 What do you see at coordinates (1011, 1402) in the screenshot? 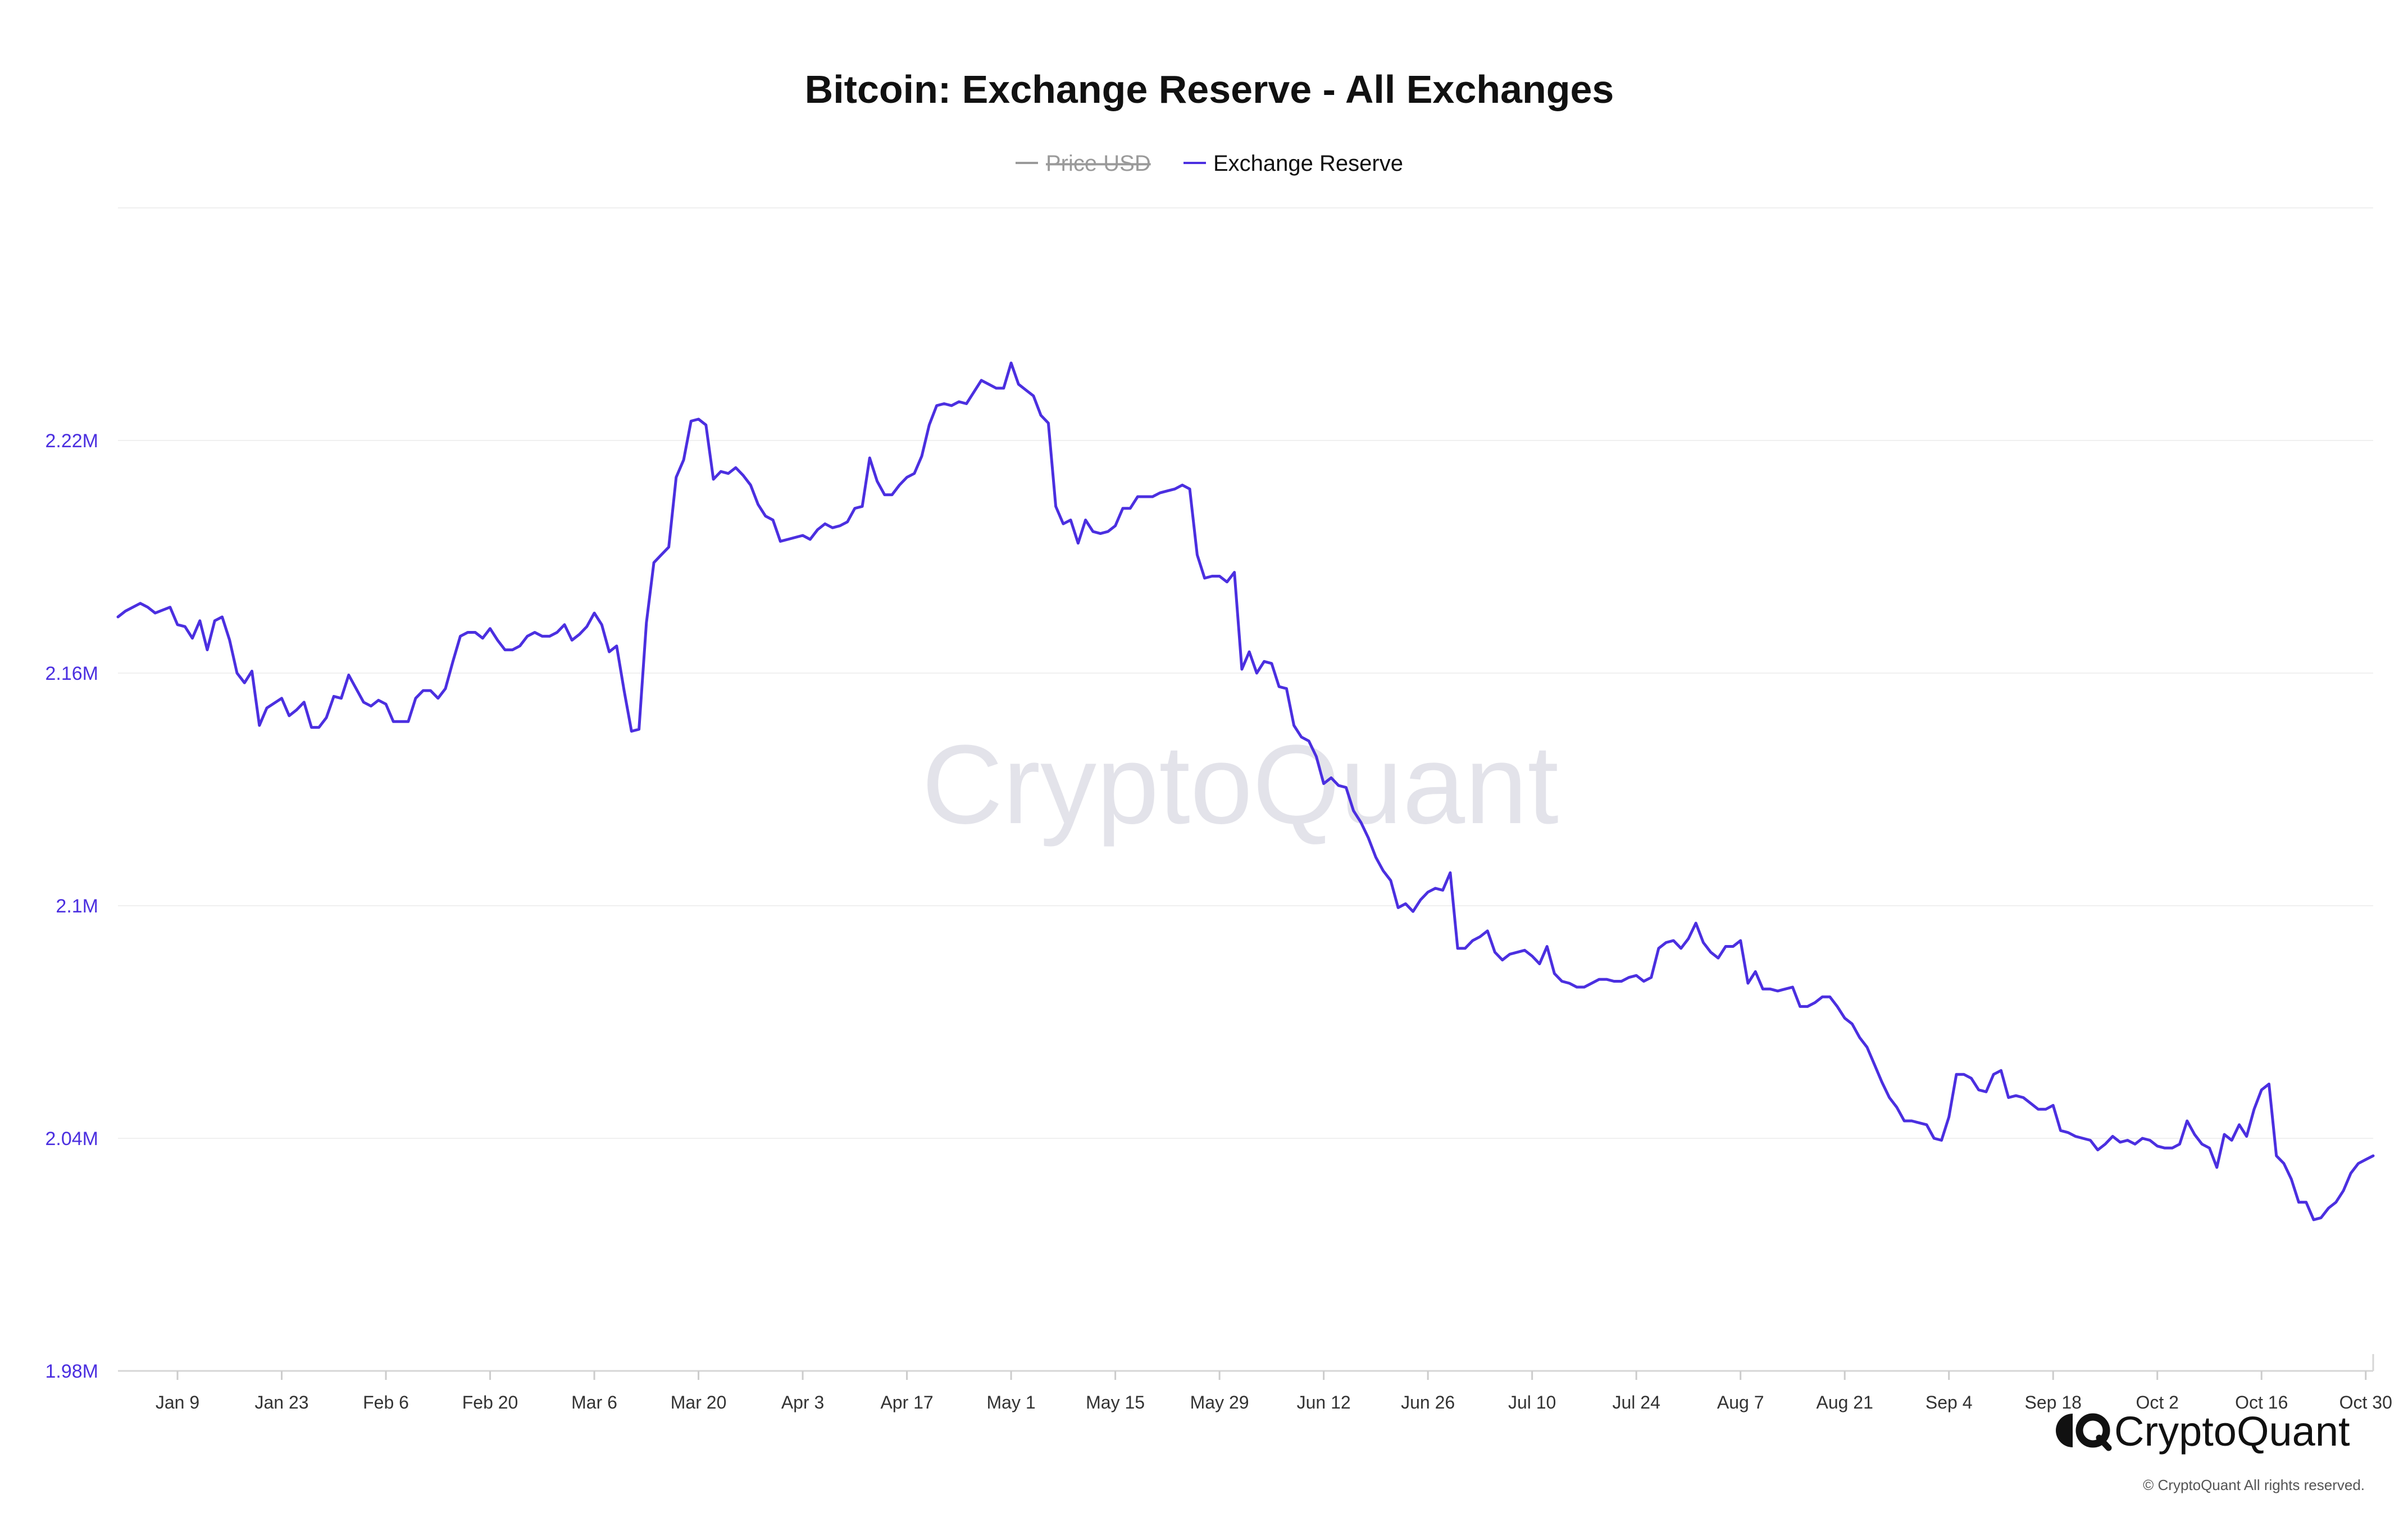
I see `x-tick-label: May 1` at bounding box center [1011, 1402].